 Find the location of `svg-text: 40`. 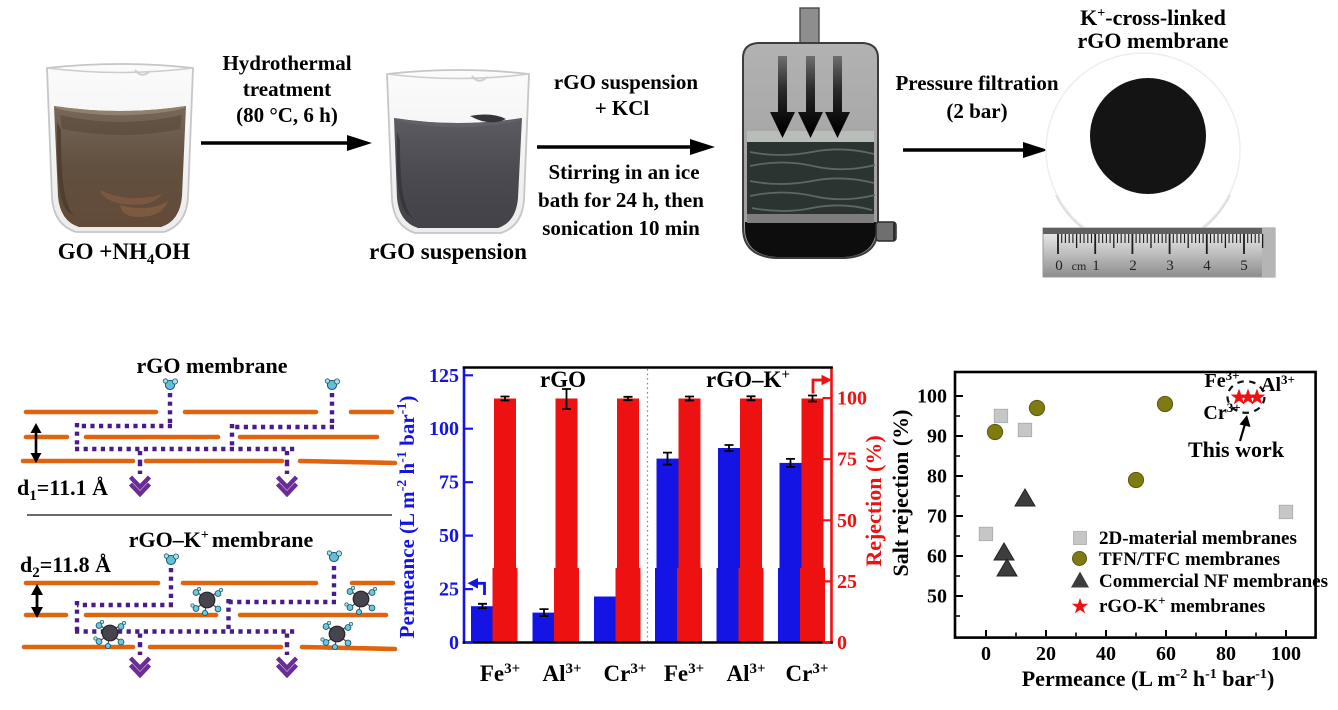

svg-text: 40 is located at coordinates (1106, 654).